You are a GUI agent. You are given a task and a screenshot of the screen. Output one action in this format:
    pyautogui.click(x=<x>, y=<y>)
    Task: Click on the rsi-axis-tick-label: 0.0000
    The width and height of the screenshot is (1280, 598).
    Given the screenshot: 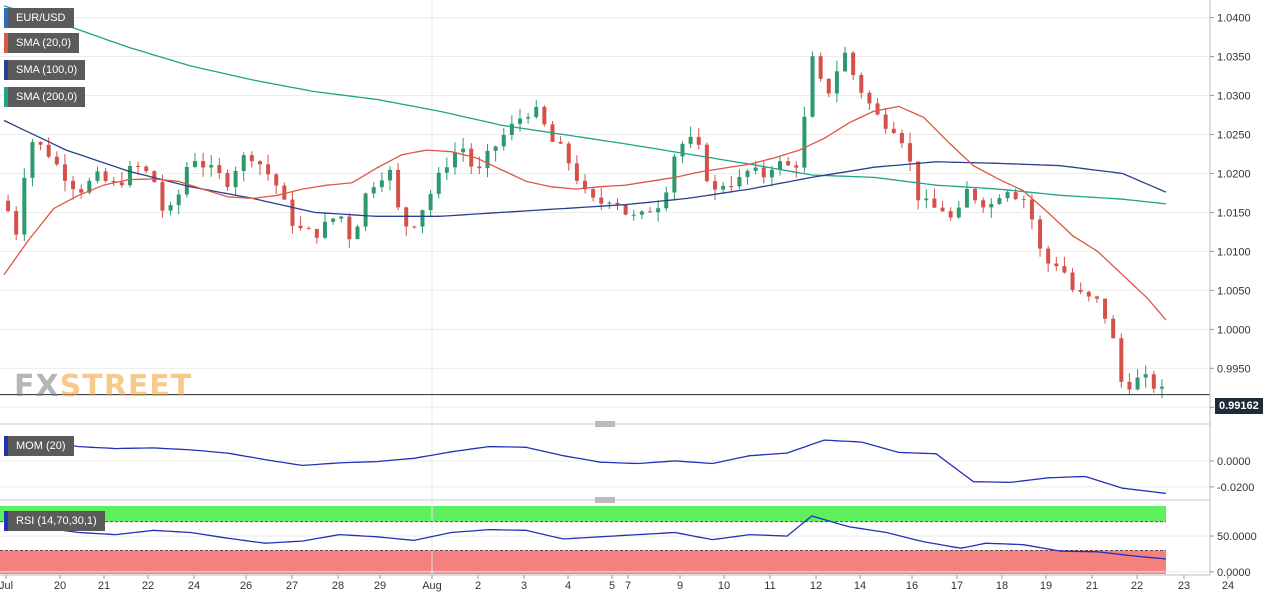 What is the action you would take?
    pyautogui.click(x=1234, y=573)
    